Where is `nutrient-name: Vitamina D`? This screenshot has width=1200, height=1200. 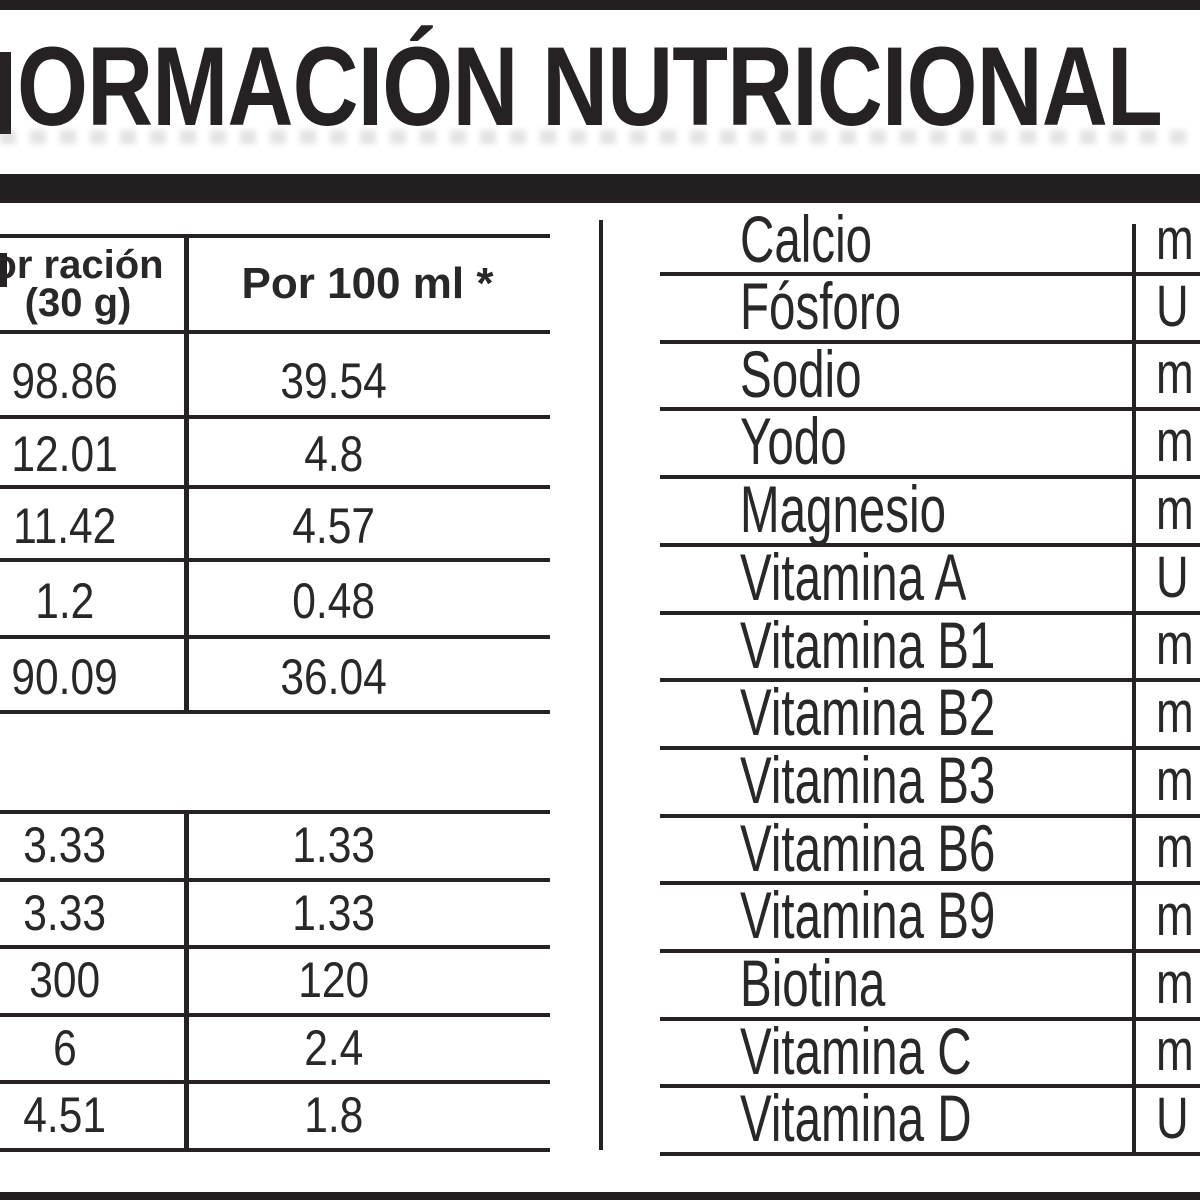
nutrient-name: Vitamina D is located at coordinates (856, 1118).